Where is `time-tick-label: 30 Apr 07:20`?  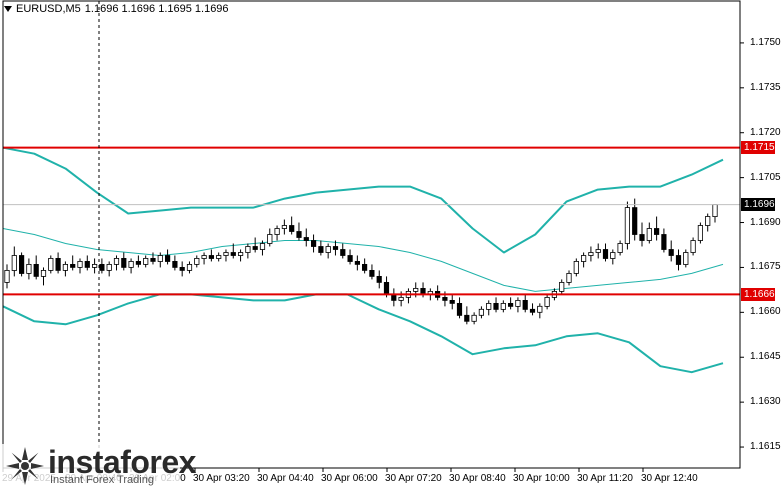
time-tick-label: 30 Apr 07:20 is located at coordinates (413, 478).